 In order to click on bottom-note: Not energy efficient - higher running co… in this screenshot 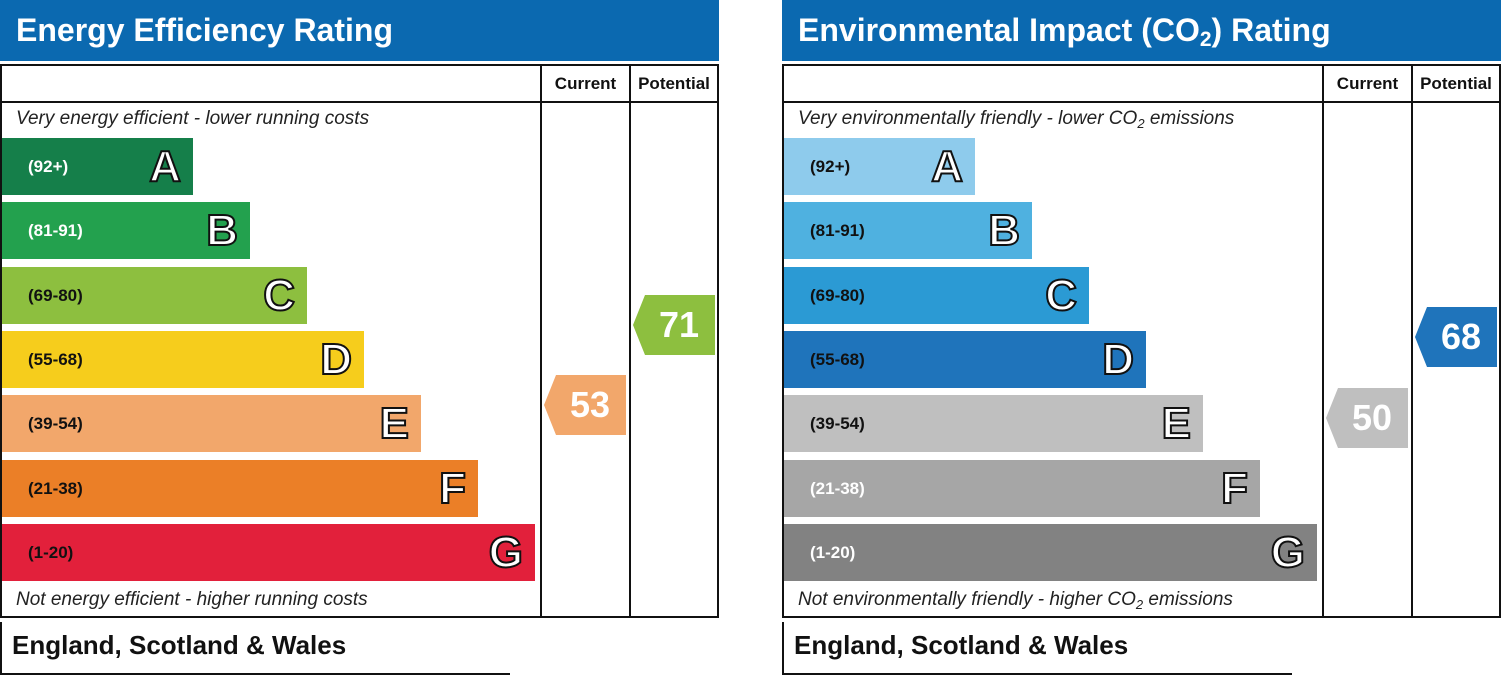, I will do `click(192, 599)`.